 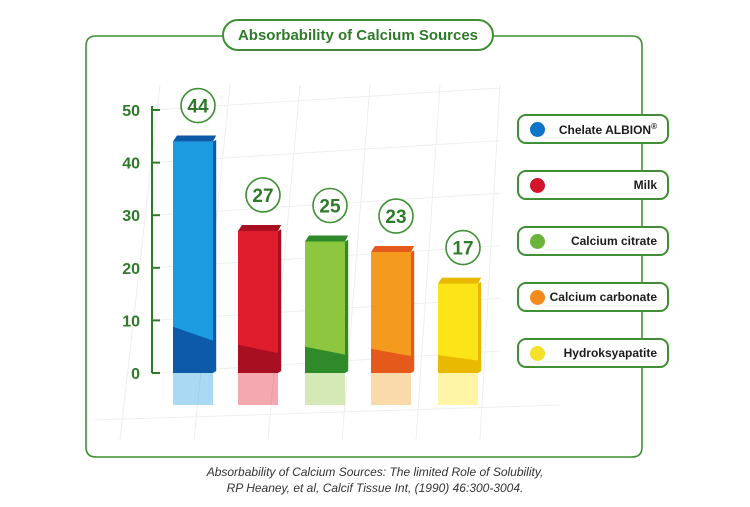 I want to click on chart-title: Absorbability of Calcium Sources, so click(x=358, y=35).